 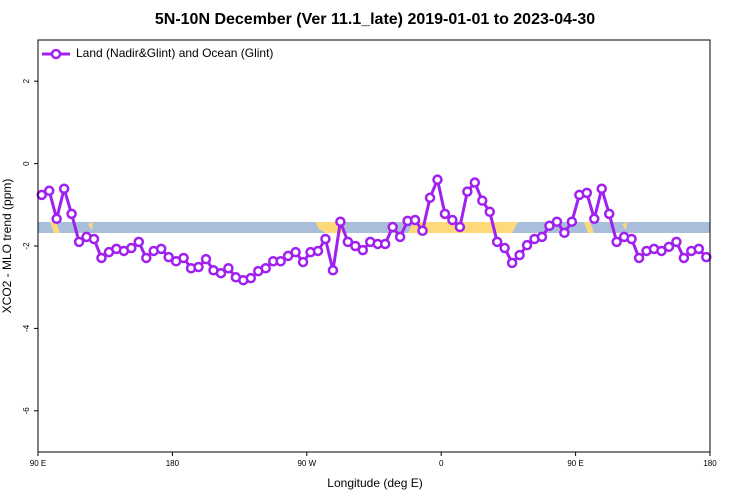 I want to click on ocean-band, so click(x=374, y=227).